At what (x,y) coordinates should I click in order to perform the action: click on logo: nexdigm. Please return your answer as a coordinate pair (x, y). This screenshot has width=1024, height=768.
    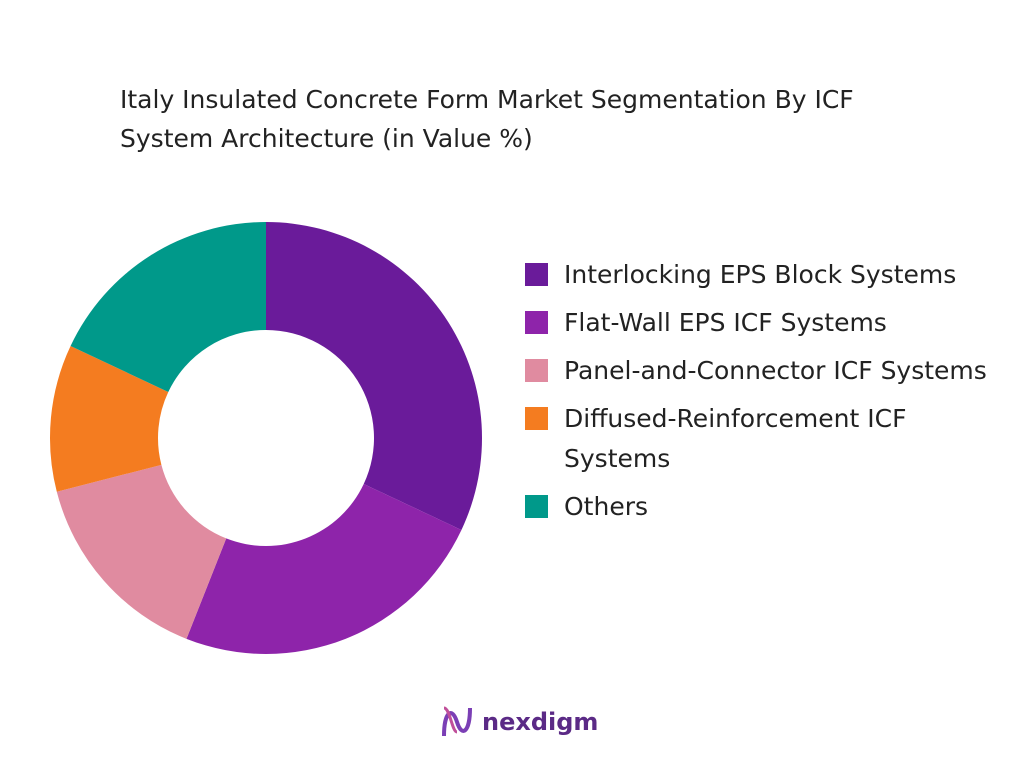
    Looking at the image, I should click on (519, 722).